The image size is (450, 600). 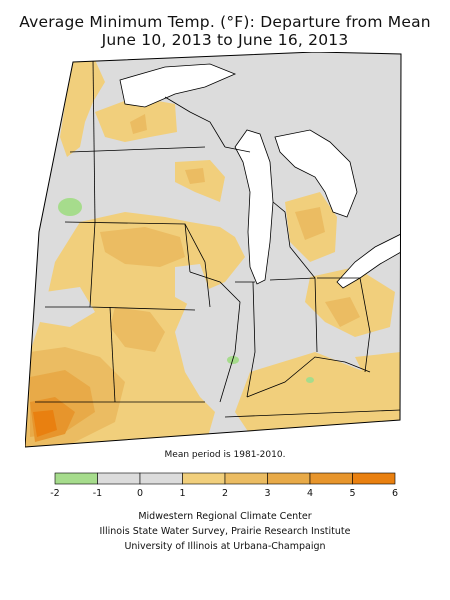 I want to click on legend-tick-label: 2, so click(x=225, y=493).